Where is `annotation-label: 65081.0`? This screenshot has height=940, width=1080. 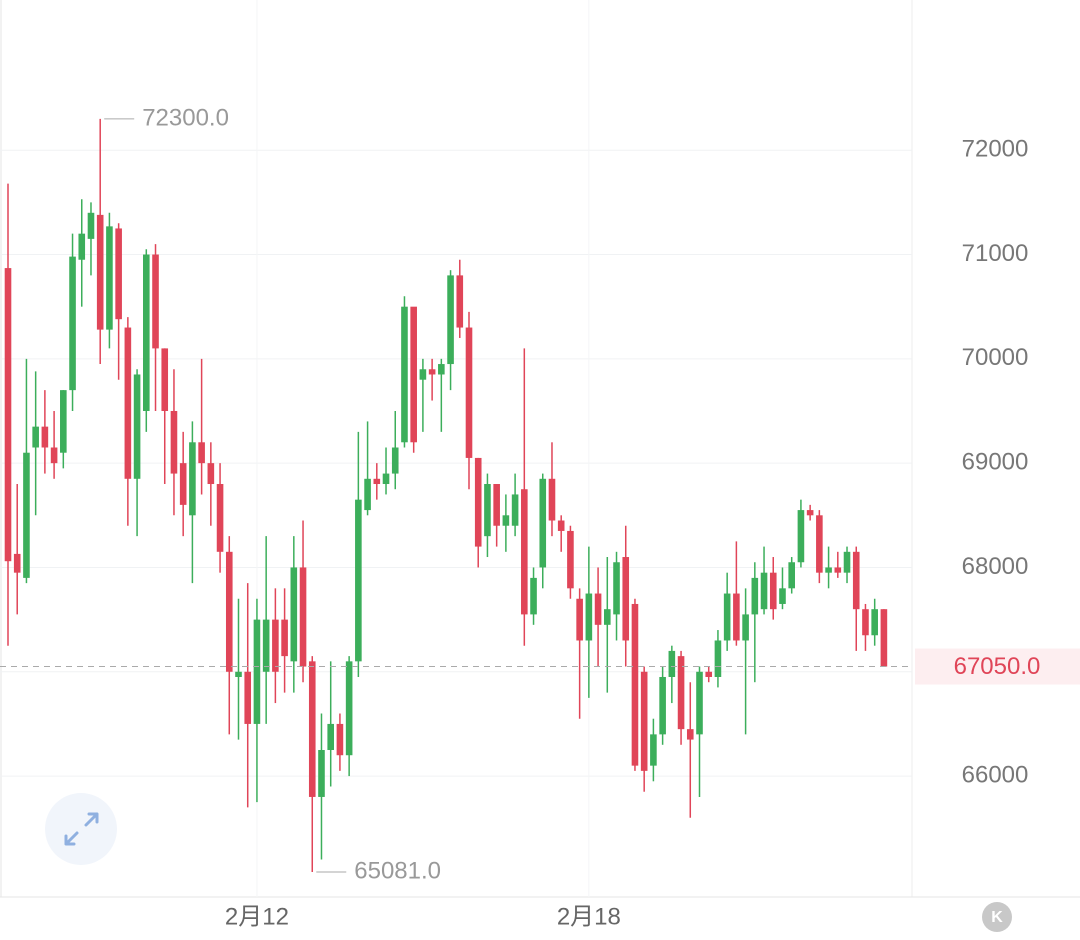
annotation-label: 65081.0 is located at coordinates (397, 870).